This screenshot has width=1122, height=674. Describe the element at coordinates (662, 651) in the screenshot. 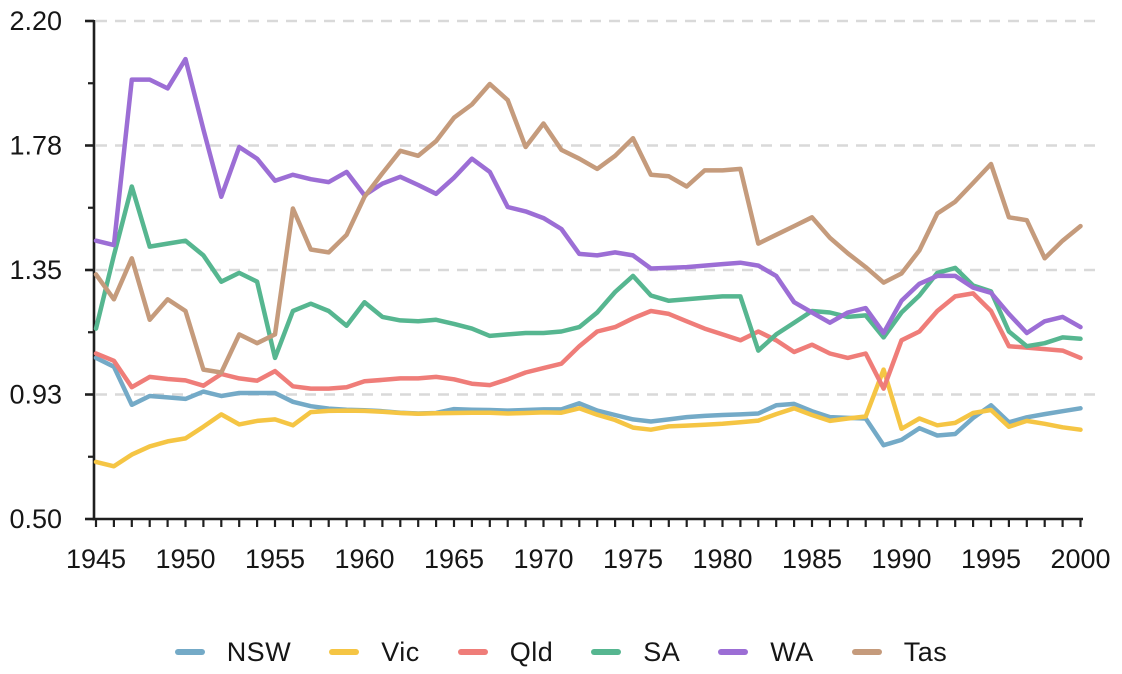

I see `legend-label-SA: SA` at that location.